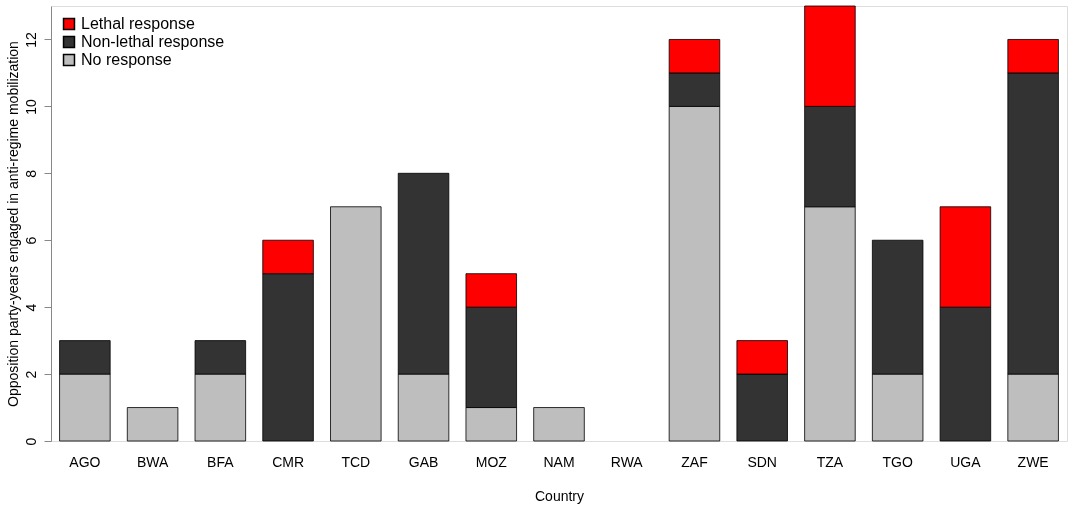 The height and width of the screenshot is (508, 1072). I want to click on x-tick-label: GAB, so click(423, 461).